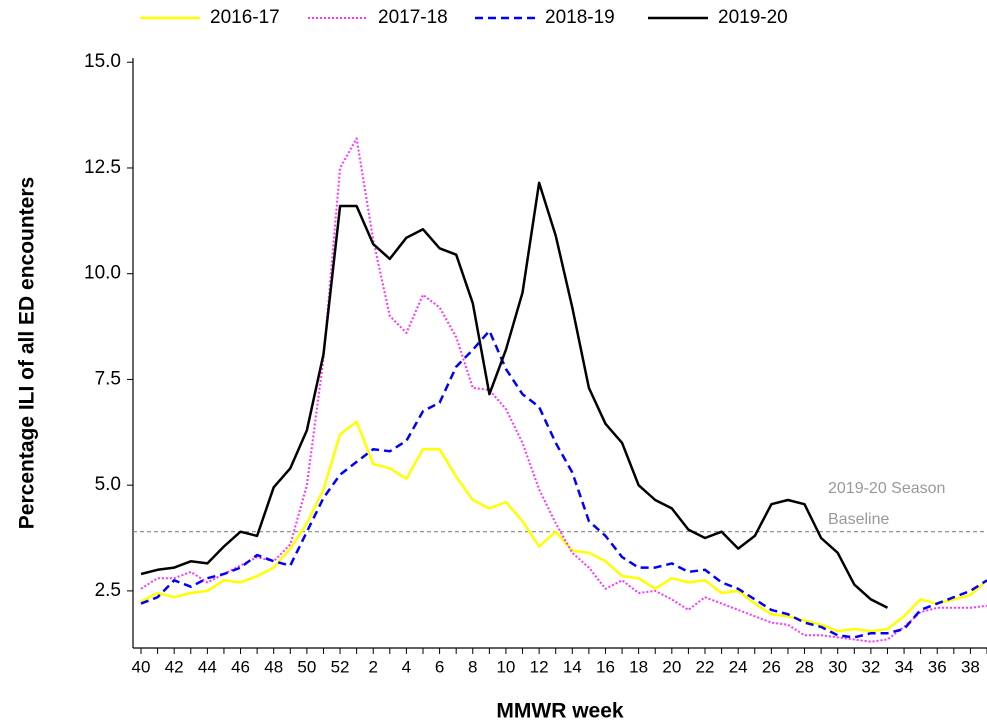 The height and width of the screenshot is (725, 987). What do you see at coordinates (108, 484) in the screenshot?
I see `y-tick-label: 5.0` at bounding box center [108, 484].